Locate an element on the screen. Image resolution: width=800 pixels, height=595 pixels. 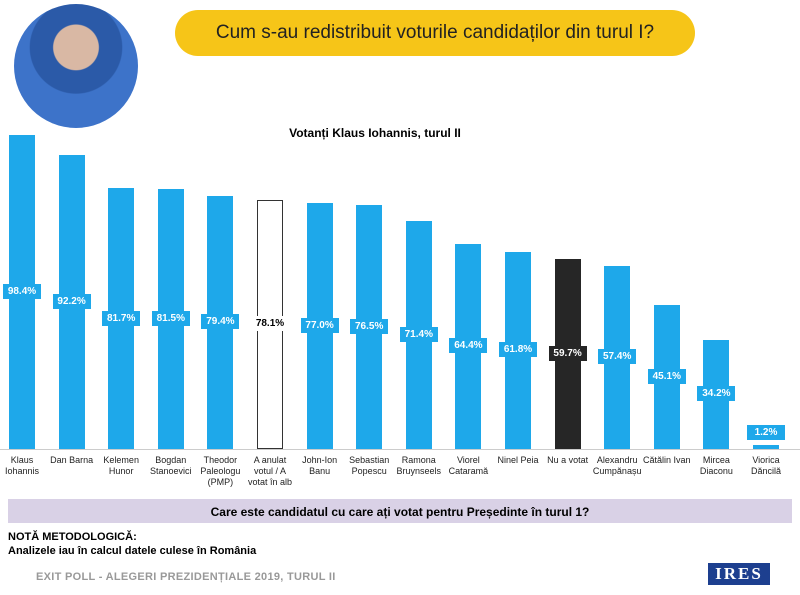
logo: IRES is located at coordinates (739, 574).